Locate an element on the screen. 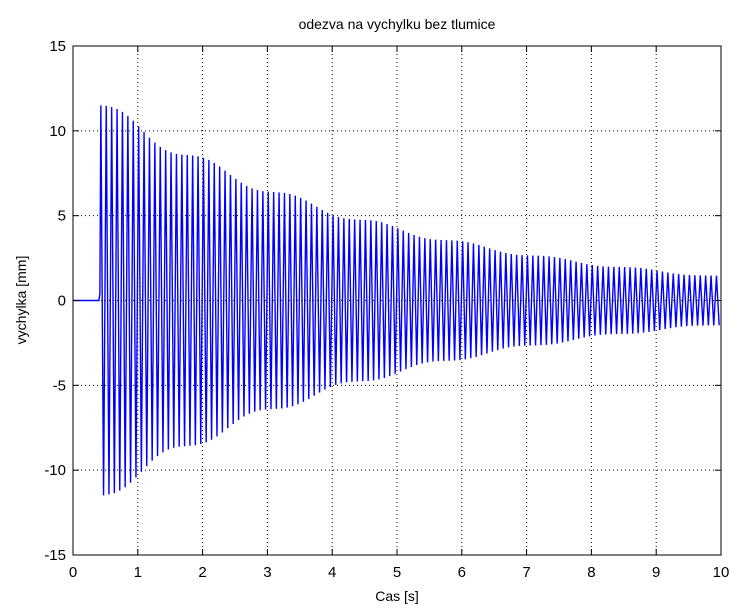  y-tick-label: 5 is located at coordinates (62, 216).